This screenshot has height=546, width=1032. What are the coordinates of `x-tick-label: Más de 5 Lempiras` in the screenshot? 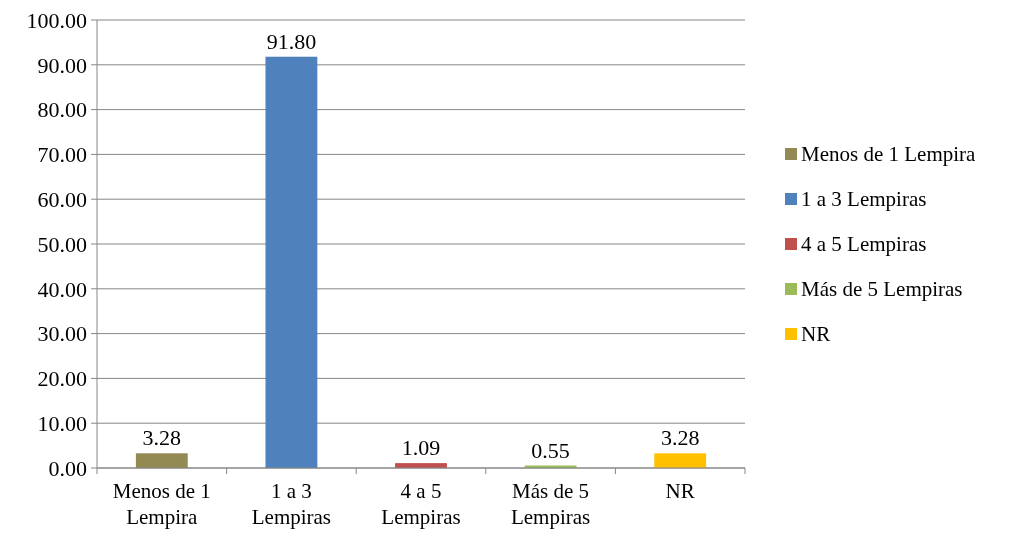 It's located at (550, 504).